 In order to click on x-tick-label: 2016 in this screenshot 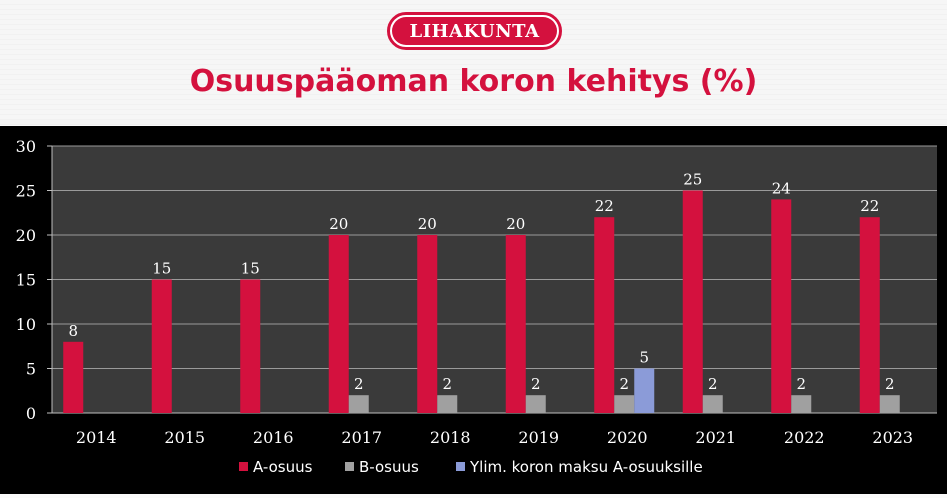, I will do `click(273, 437)`.